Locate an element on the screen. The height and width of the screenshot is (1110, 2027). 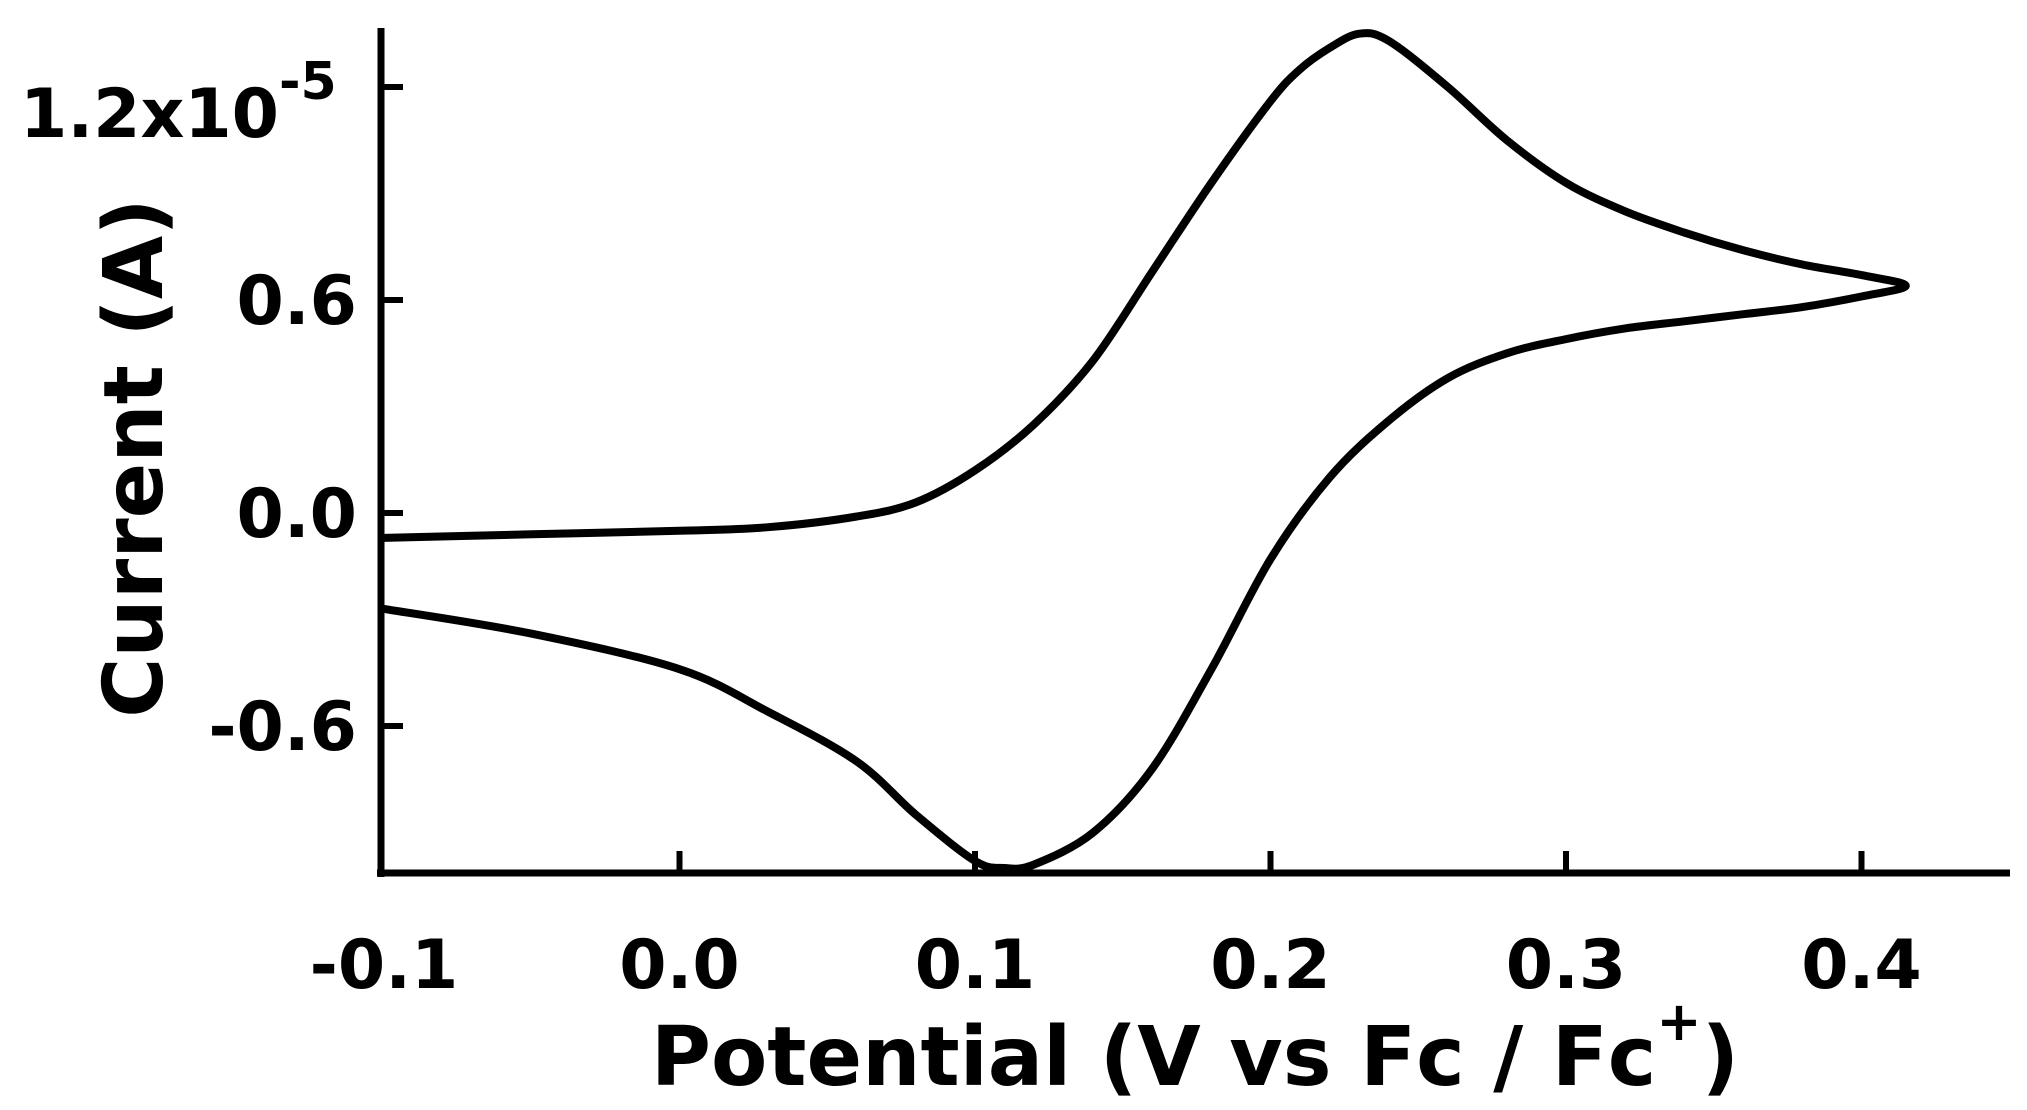
x-tick-label: 0.4 is located at coordinates (1861, 965).